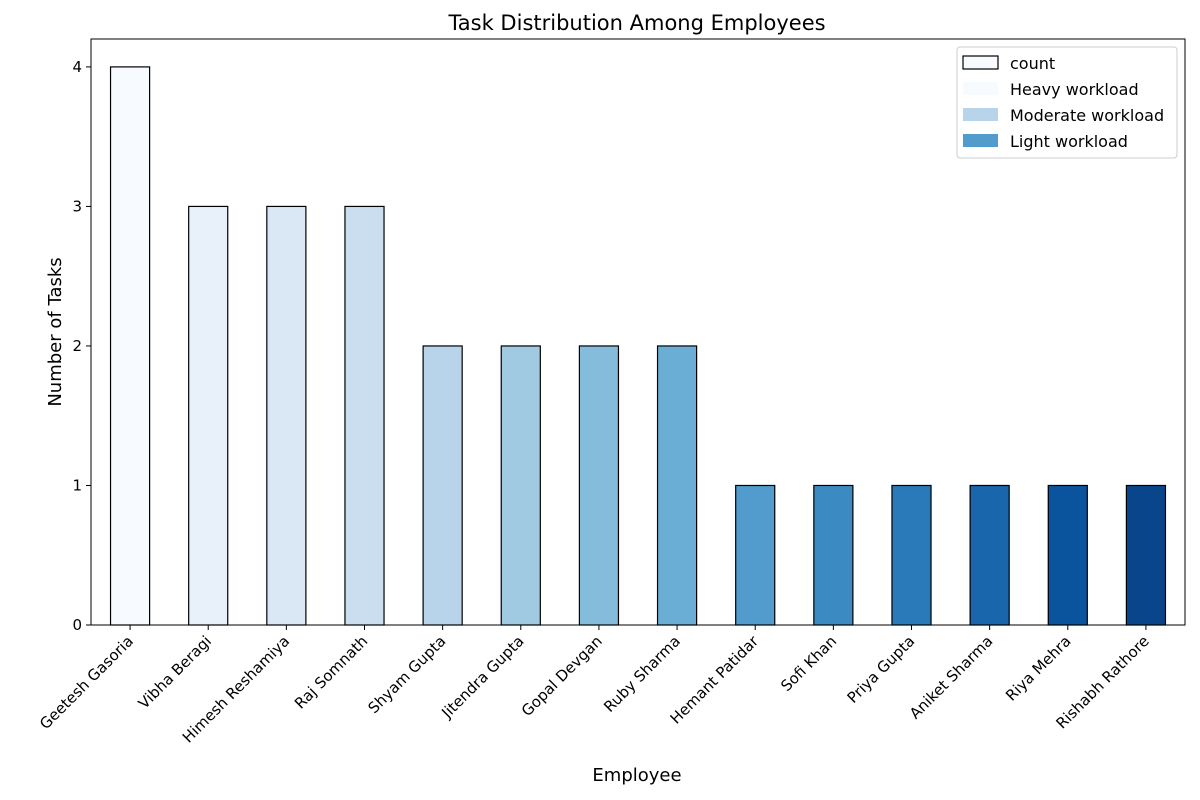 This screenshot has height=800, width=1200. Describe the element at coordinates (636, 775) in the screenshot. I see `x-axis-title: Employee` at that location.